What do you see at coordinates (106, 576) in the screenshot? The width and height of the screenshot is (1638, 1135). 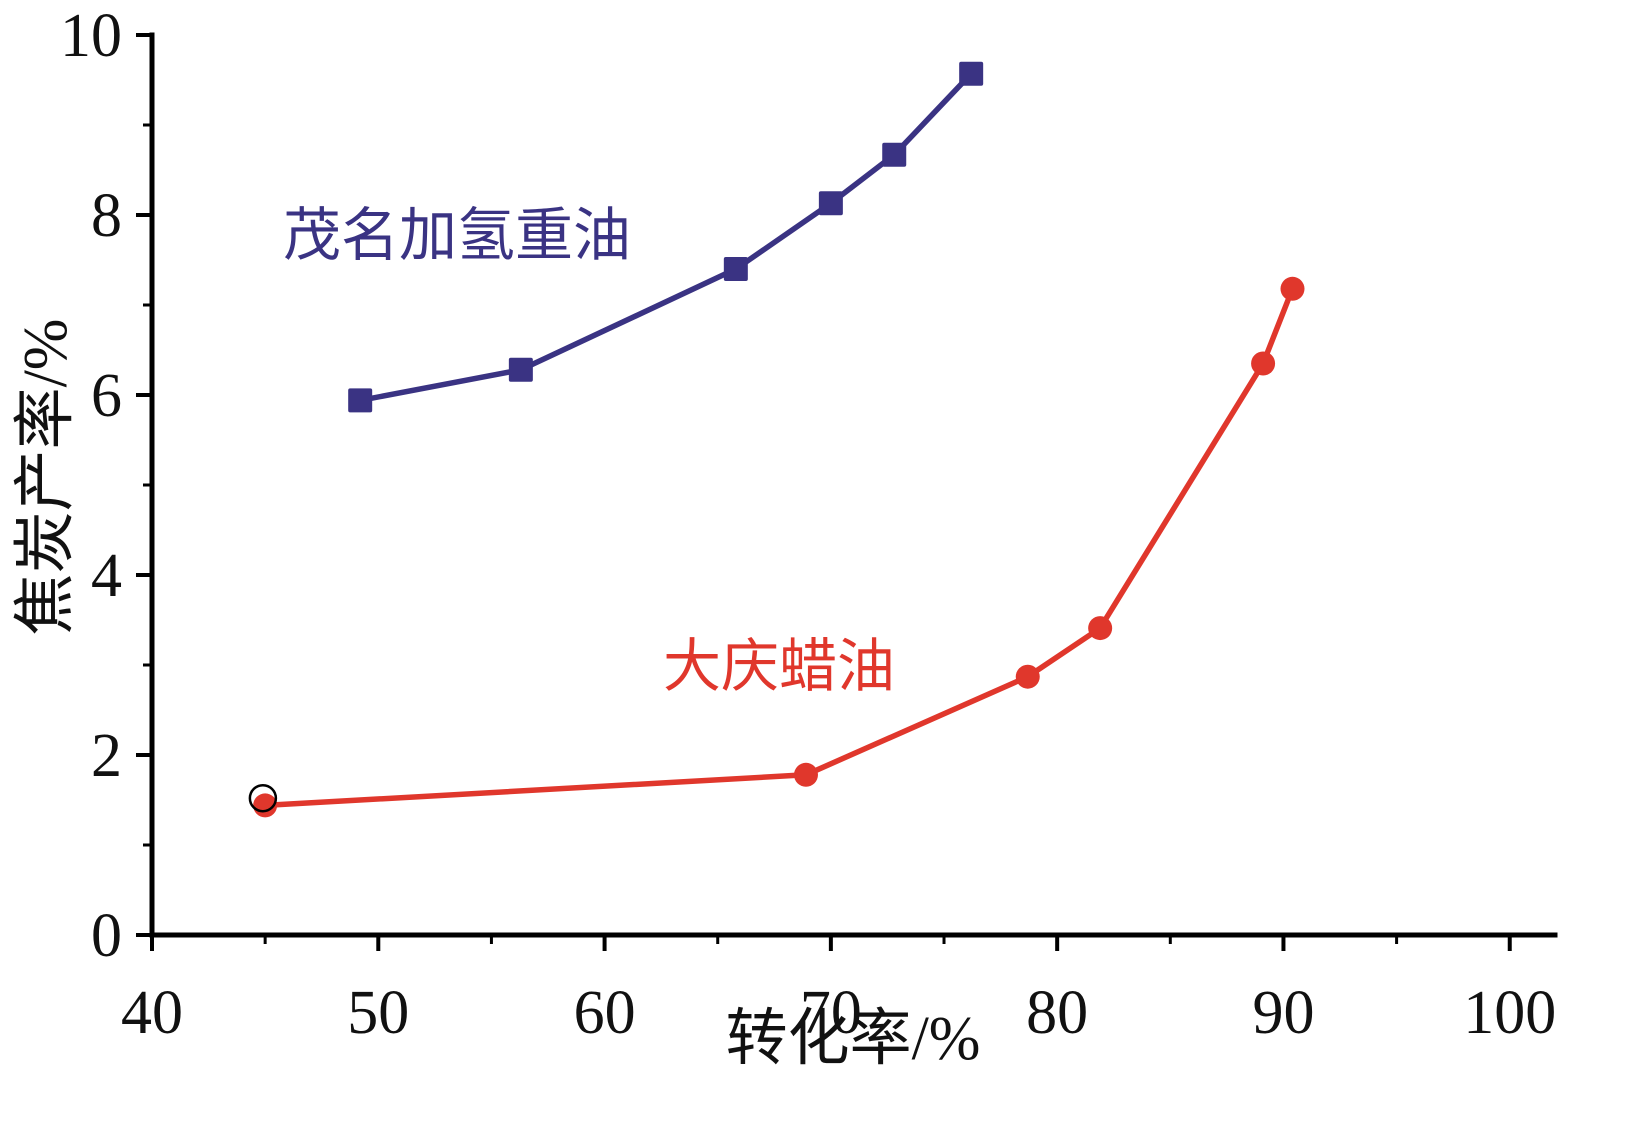 I see `y-tick-label: 4` at bounding box center [106, 576].